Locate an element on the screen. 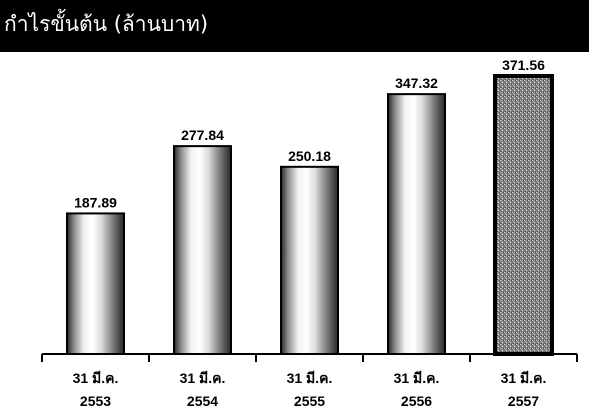 This screenshot has width=589, height=415. tick-label-year-2555: 2555 is located at coordinates (309, 401).